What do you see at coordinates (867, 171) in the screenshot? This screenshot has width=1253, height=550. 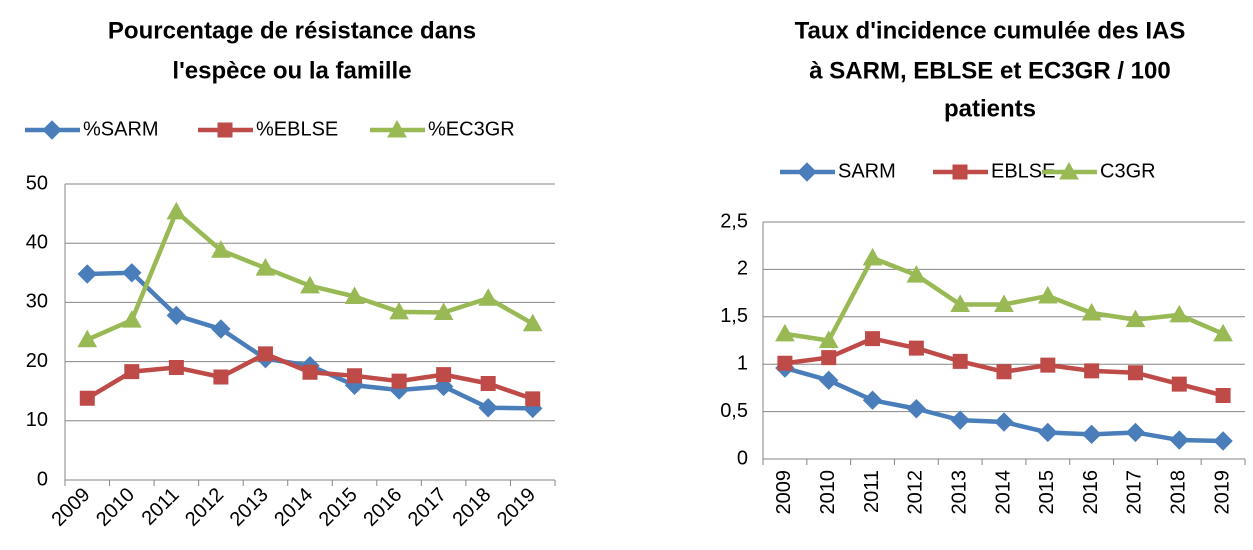 I see `legend-label: SARM` at bounding box center [867, 171].